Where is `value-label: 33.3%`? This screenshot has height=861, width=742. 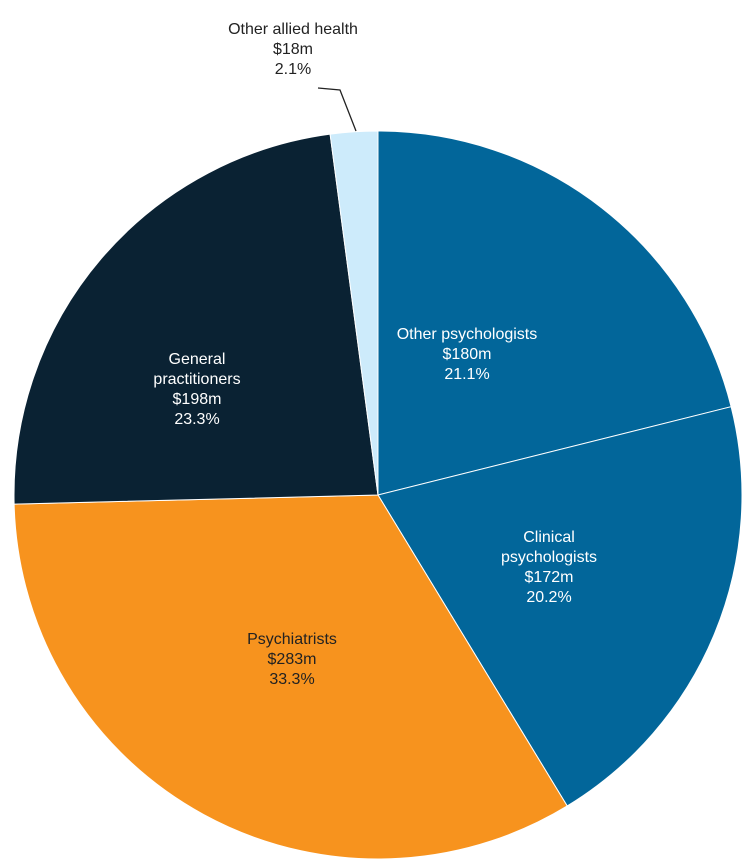
value-label: 33.3% is located at coordinates (292, 679).